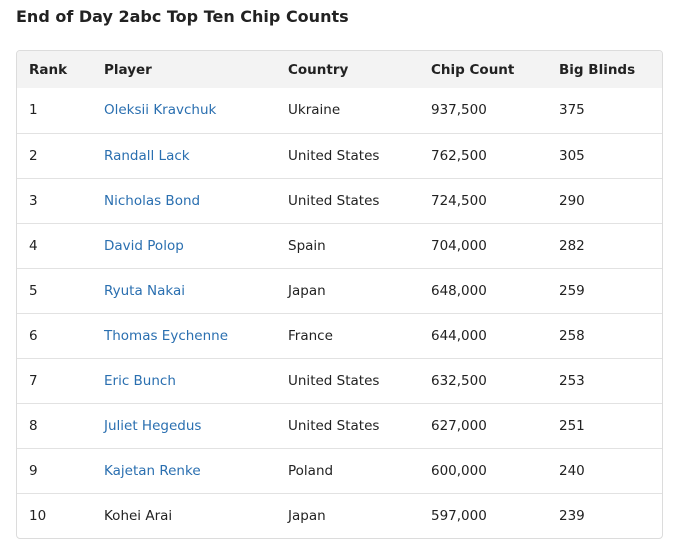 The width and height of the screenshot is (678, 551). Describe the element at coordinates (196, 290) in the screenshot. I see `player-cell: Ryuta Nakai` at that location.